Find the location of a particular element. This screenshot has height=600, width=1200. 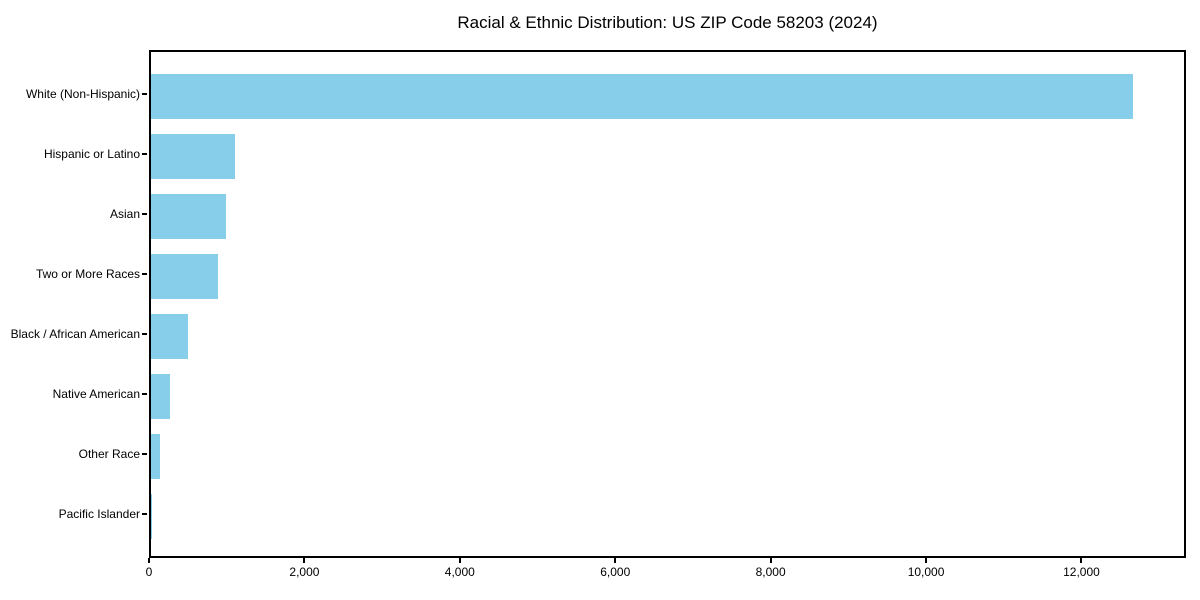

y-tick-label-pacific-islander: Pacific Islander is located at coordinates (99, 514).